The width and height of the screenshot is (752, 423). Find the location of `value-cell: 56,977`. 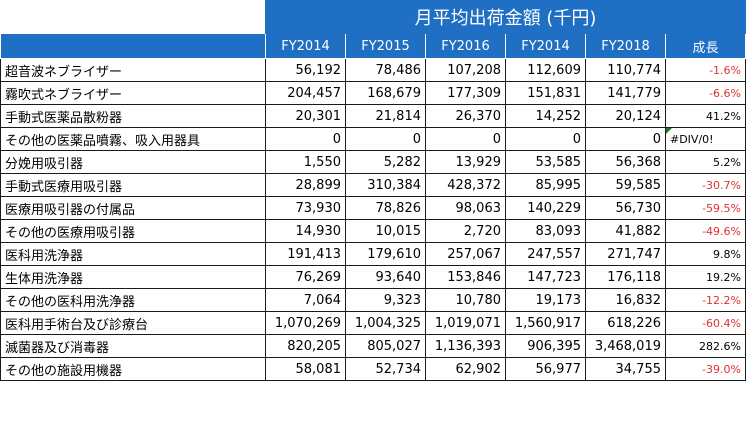

value-cell: 56,977 is located at coordinates (545, 369).